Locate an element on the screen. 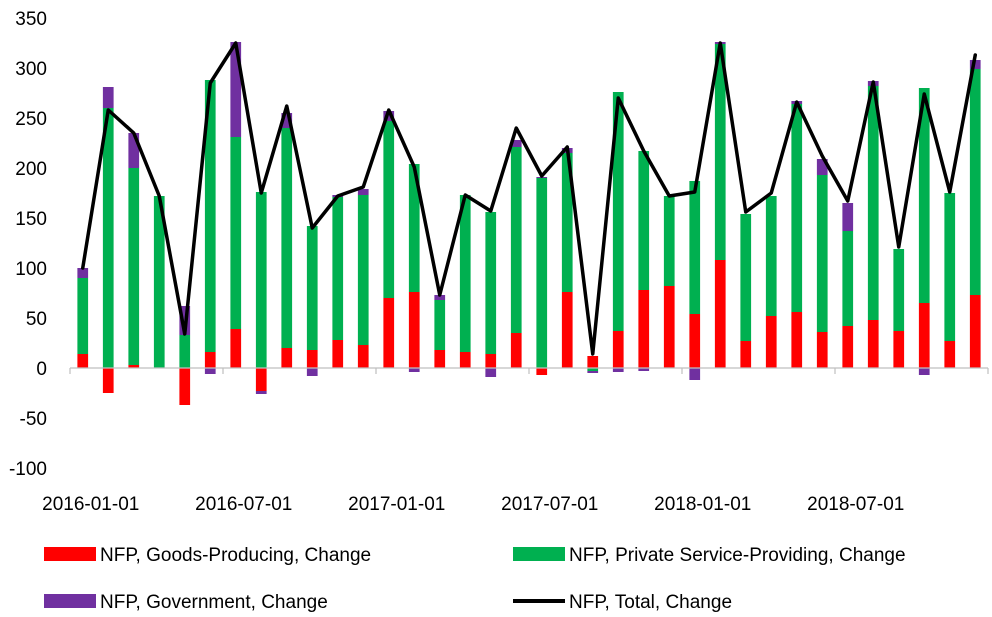  legend-label: NFP, Private Service-Providing, Change is located at coordinates (737, 555).